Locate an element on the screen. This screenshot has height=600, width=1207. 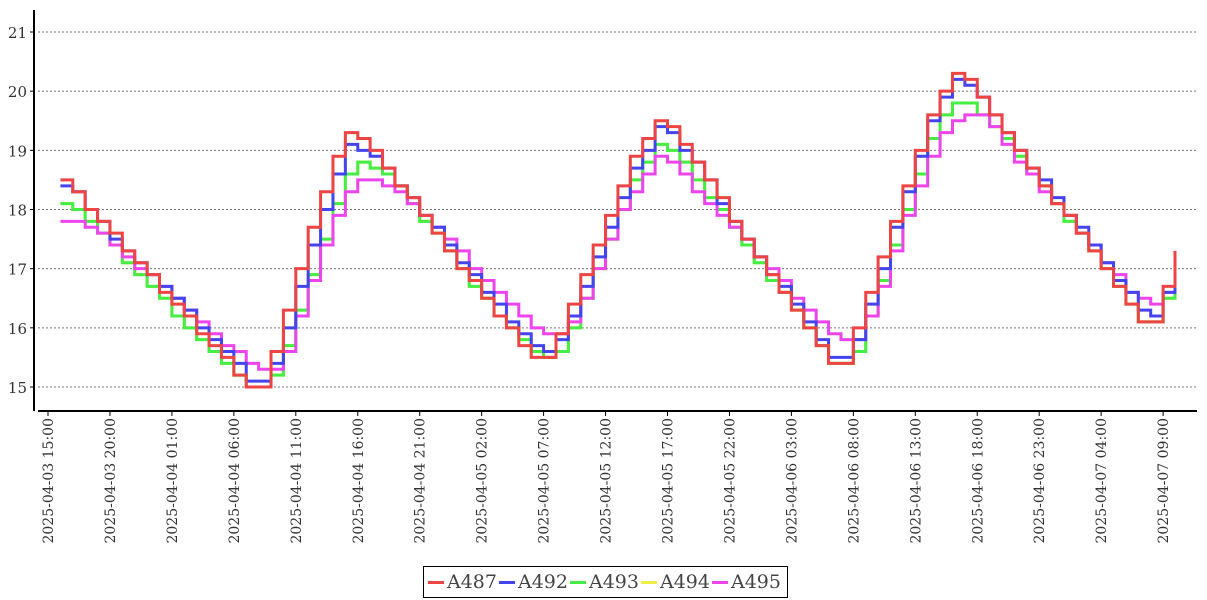
x-tick-label: 2025-04-07 09:00 is located at coordinates (1164, 481).